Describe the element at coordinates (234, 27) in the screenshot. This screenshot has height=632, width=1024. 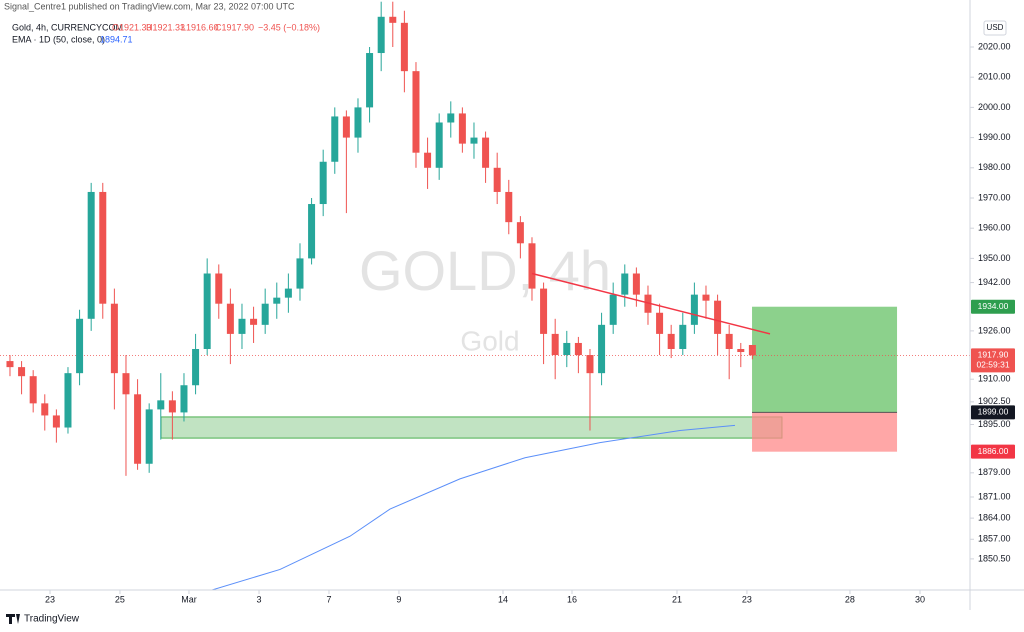
I see `ohlc-close: C1917.90` at that location.